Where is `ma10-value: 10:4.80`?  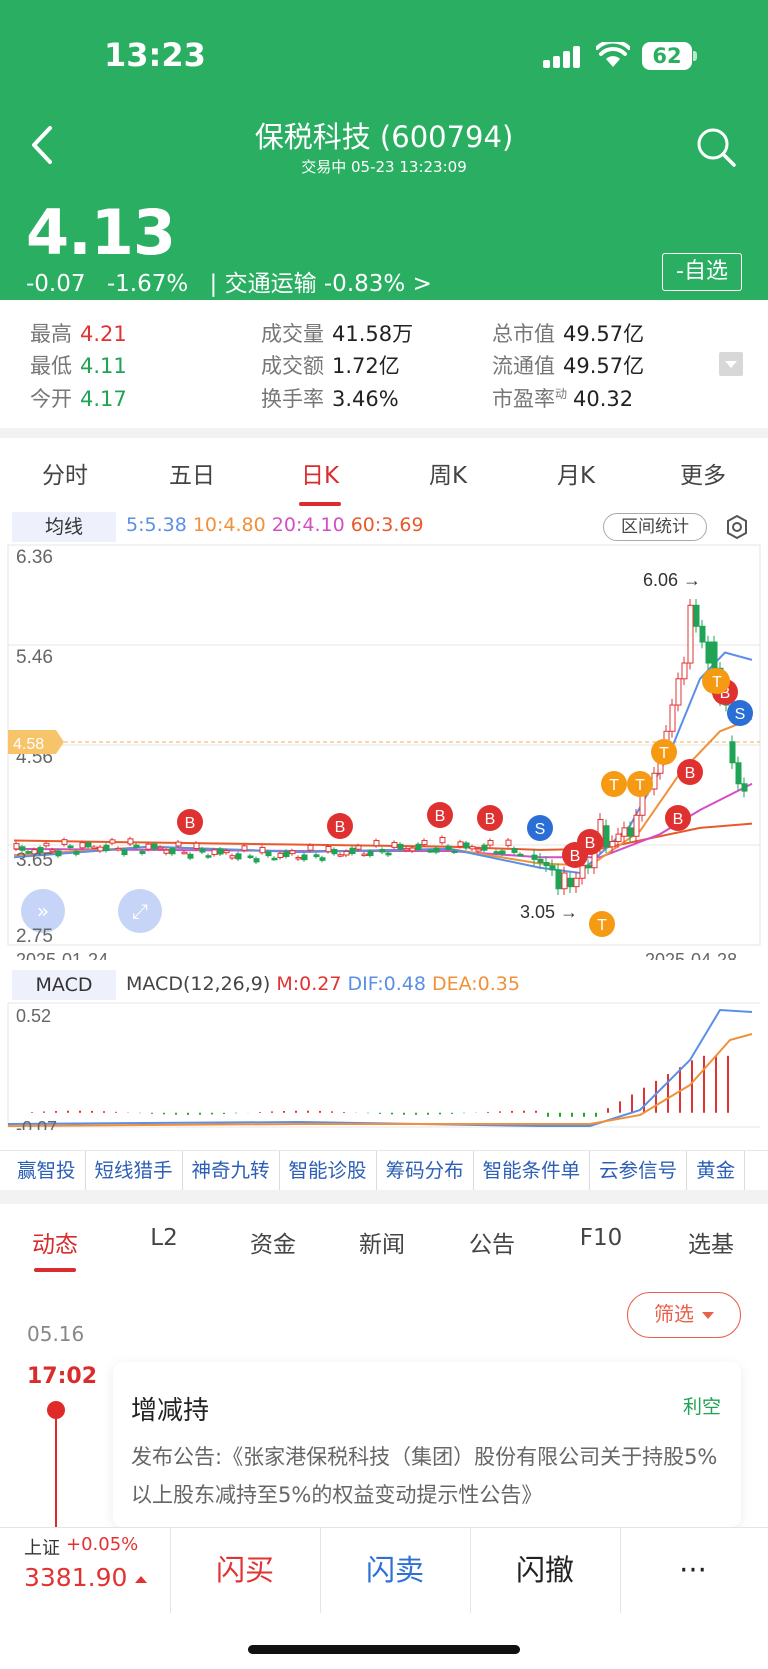 ma10-value: 10:4.80 is located at coordinates (229, 525).